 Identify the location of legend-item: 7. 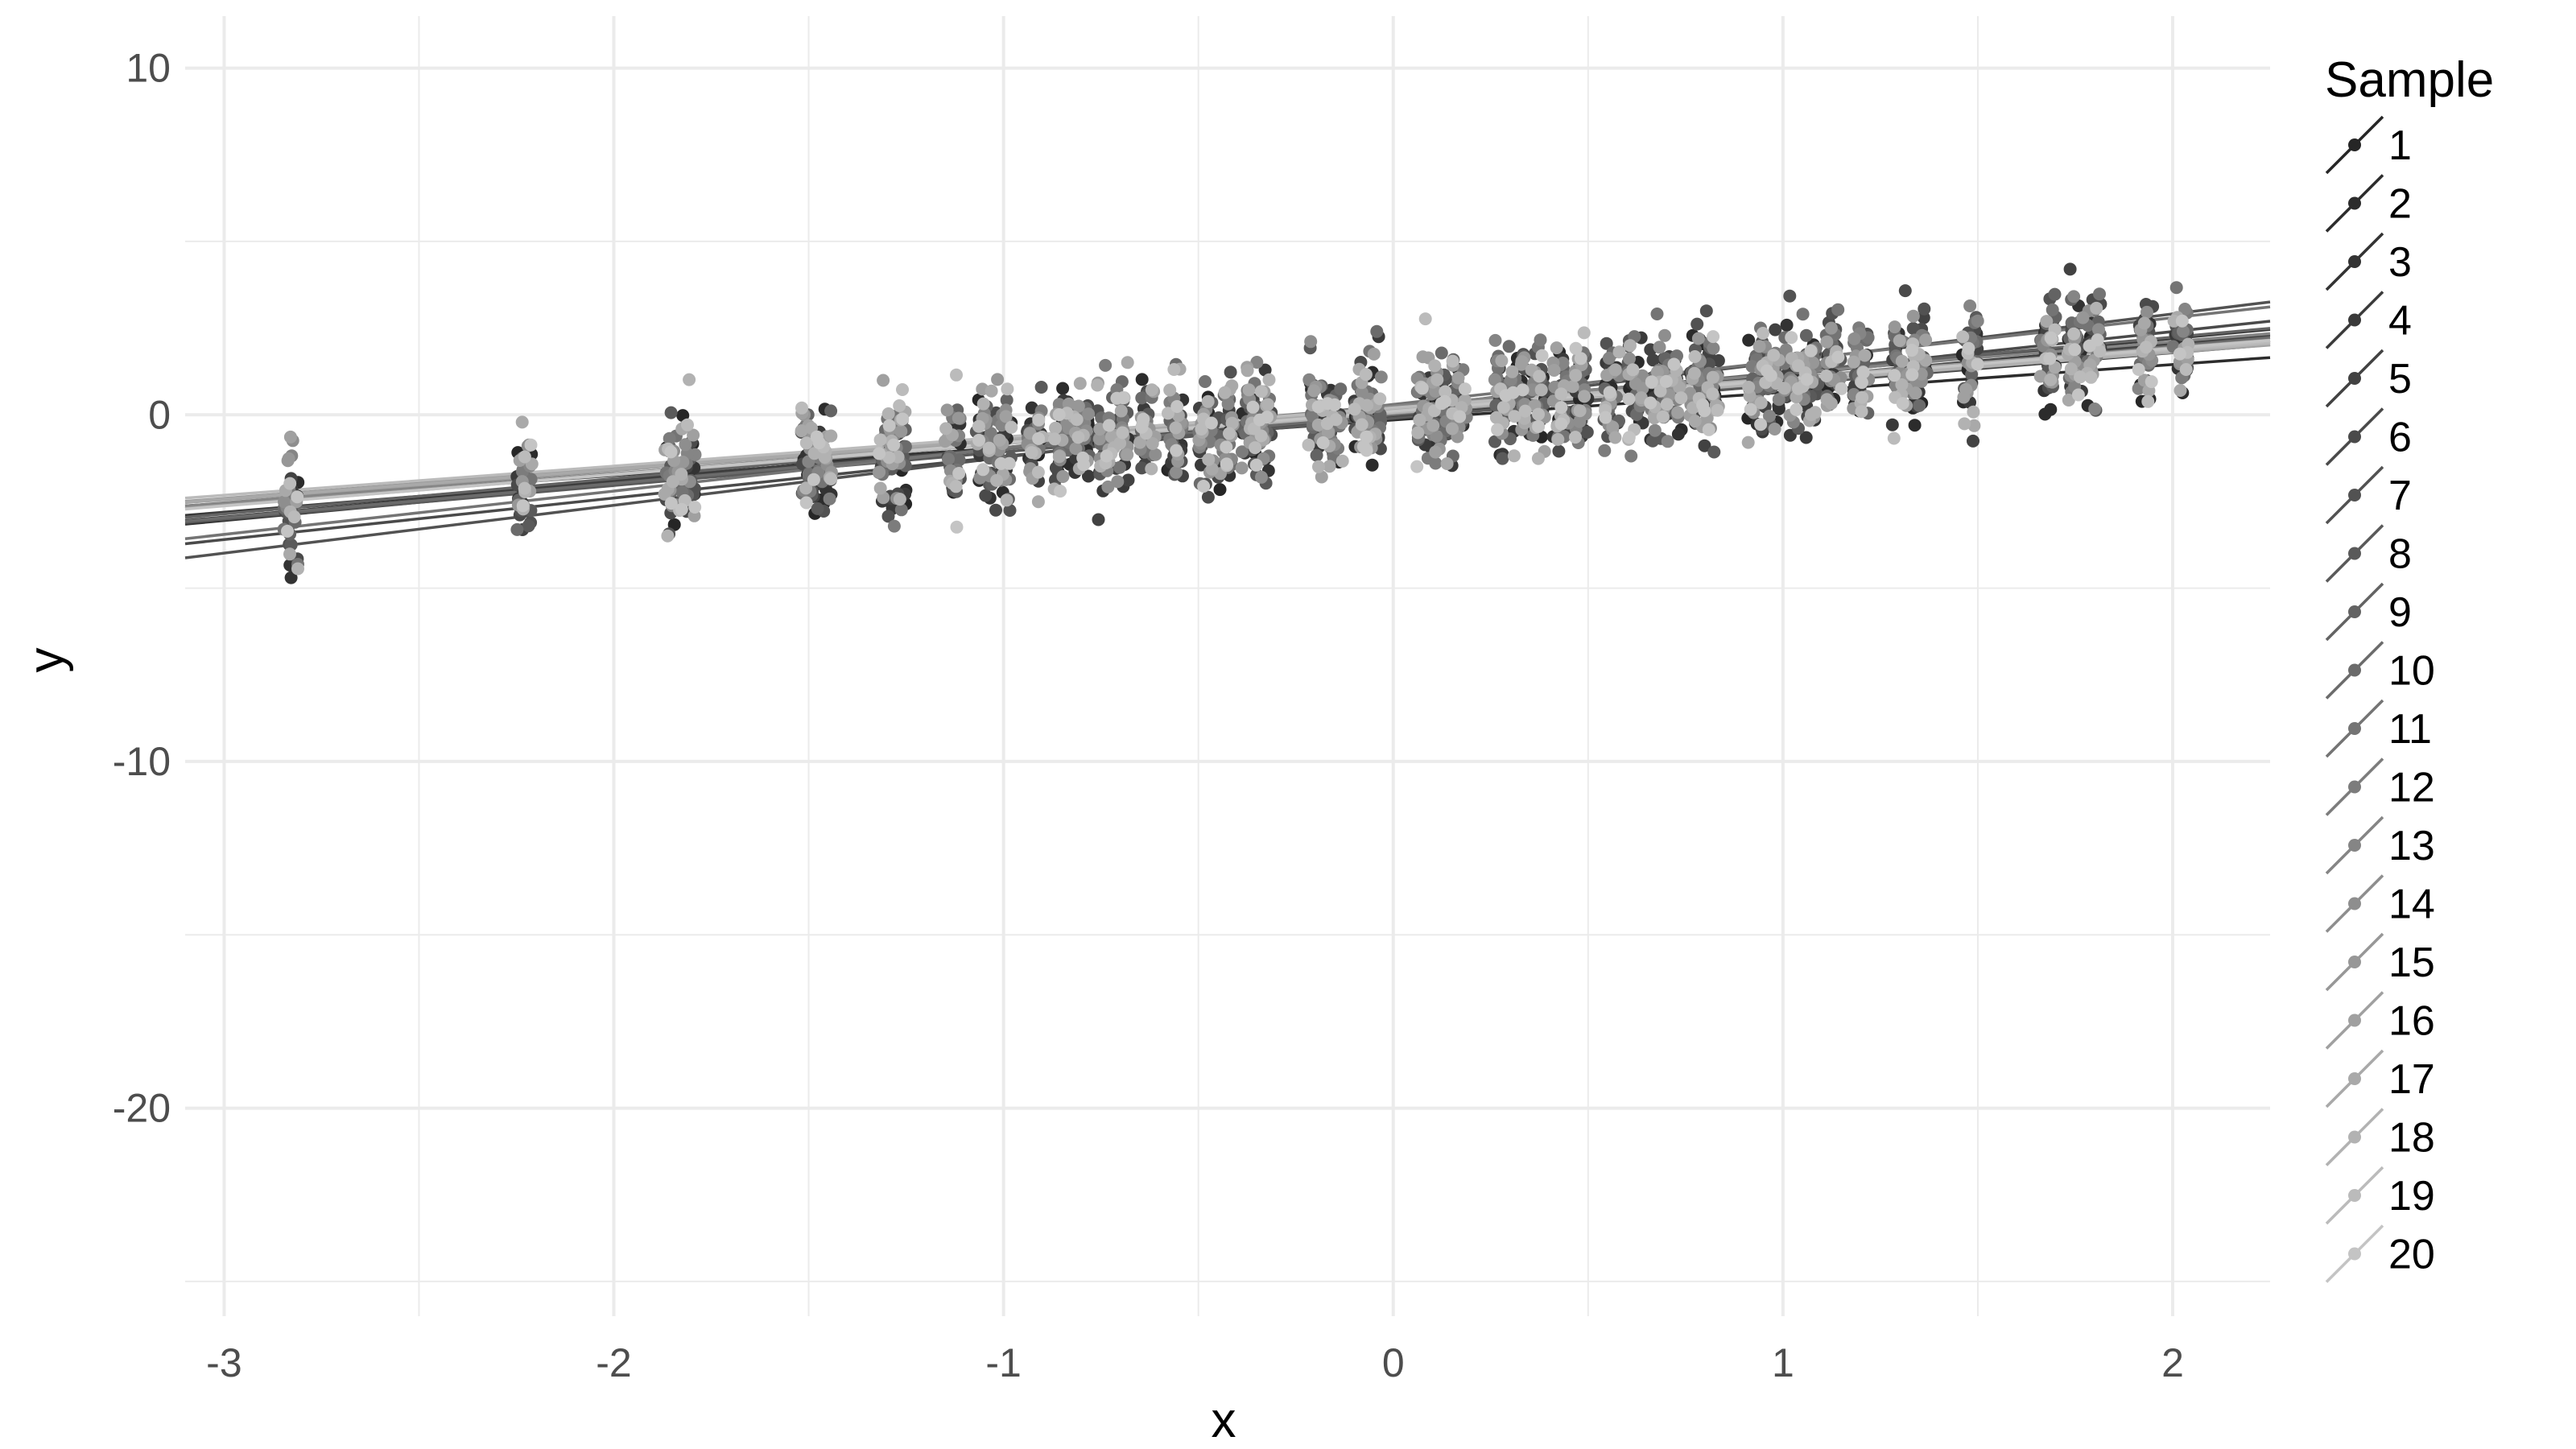
(2368, 495).